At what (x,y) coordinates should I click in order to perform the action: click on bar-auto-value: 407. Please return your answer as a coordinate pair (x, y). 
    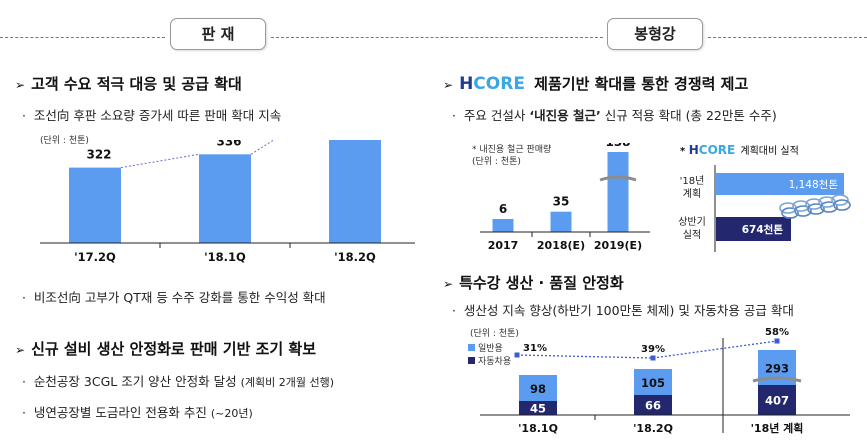
    Looking at the image, I should click on (777, 401).